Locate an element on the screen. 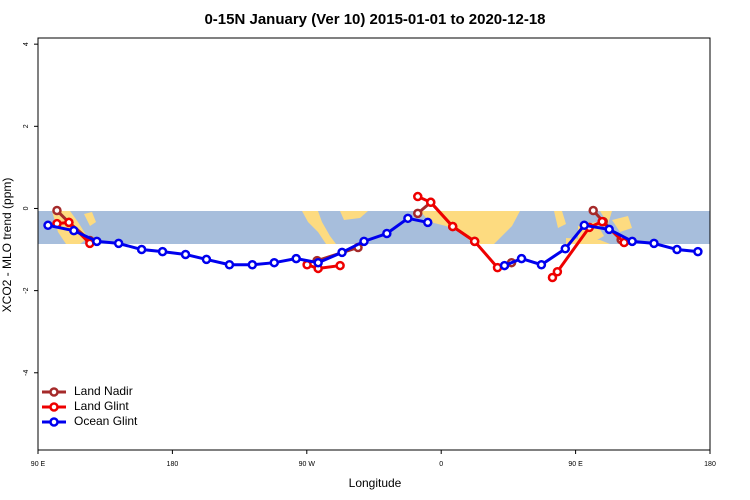 This screenshot has width=750, height=500. legend-label: Land Nadir is located at coordinates (103, 391).